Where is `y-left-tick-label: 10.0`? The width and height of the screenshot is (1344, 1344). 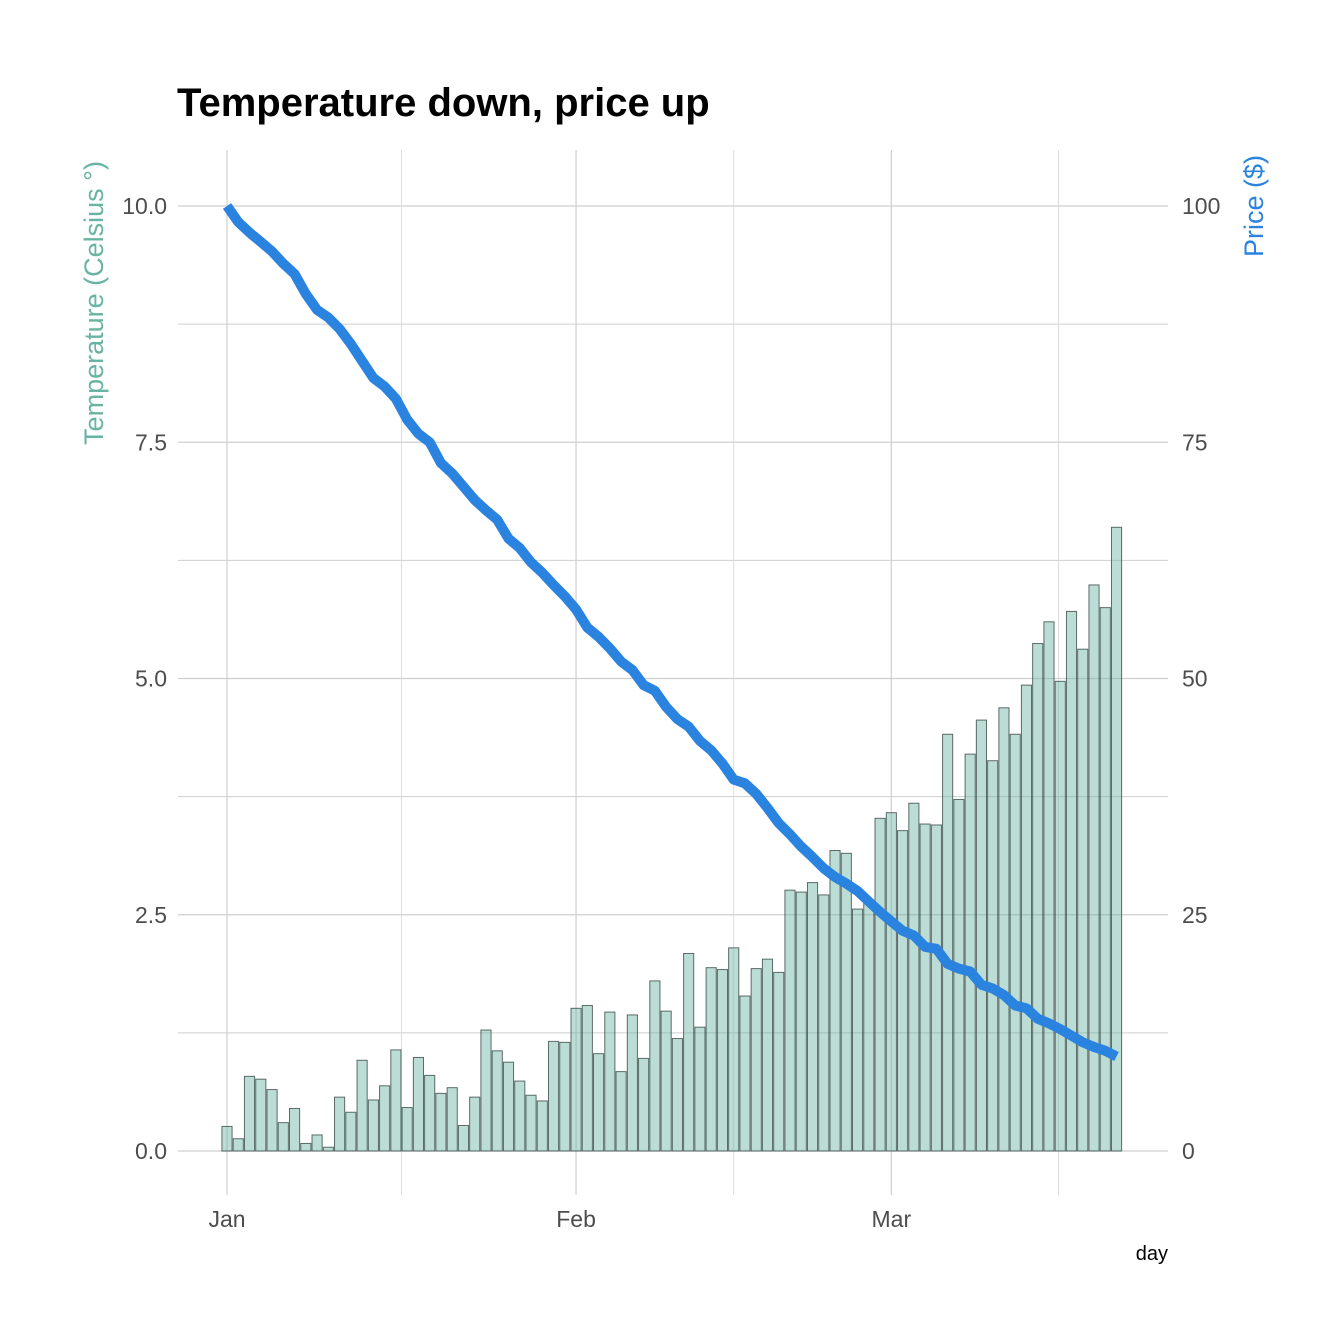 y-left-tick-label: 10.0 is located at coordinates (144, 206).